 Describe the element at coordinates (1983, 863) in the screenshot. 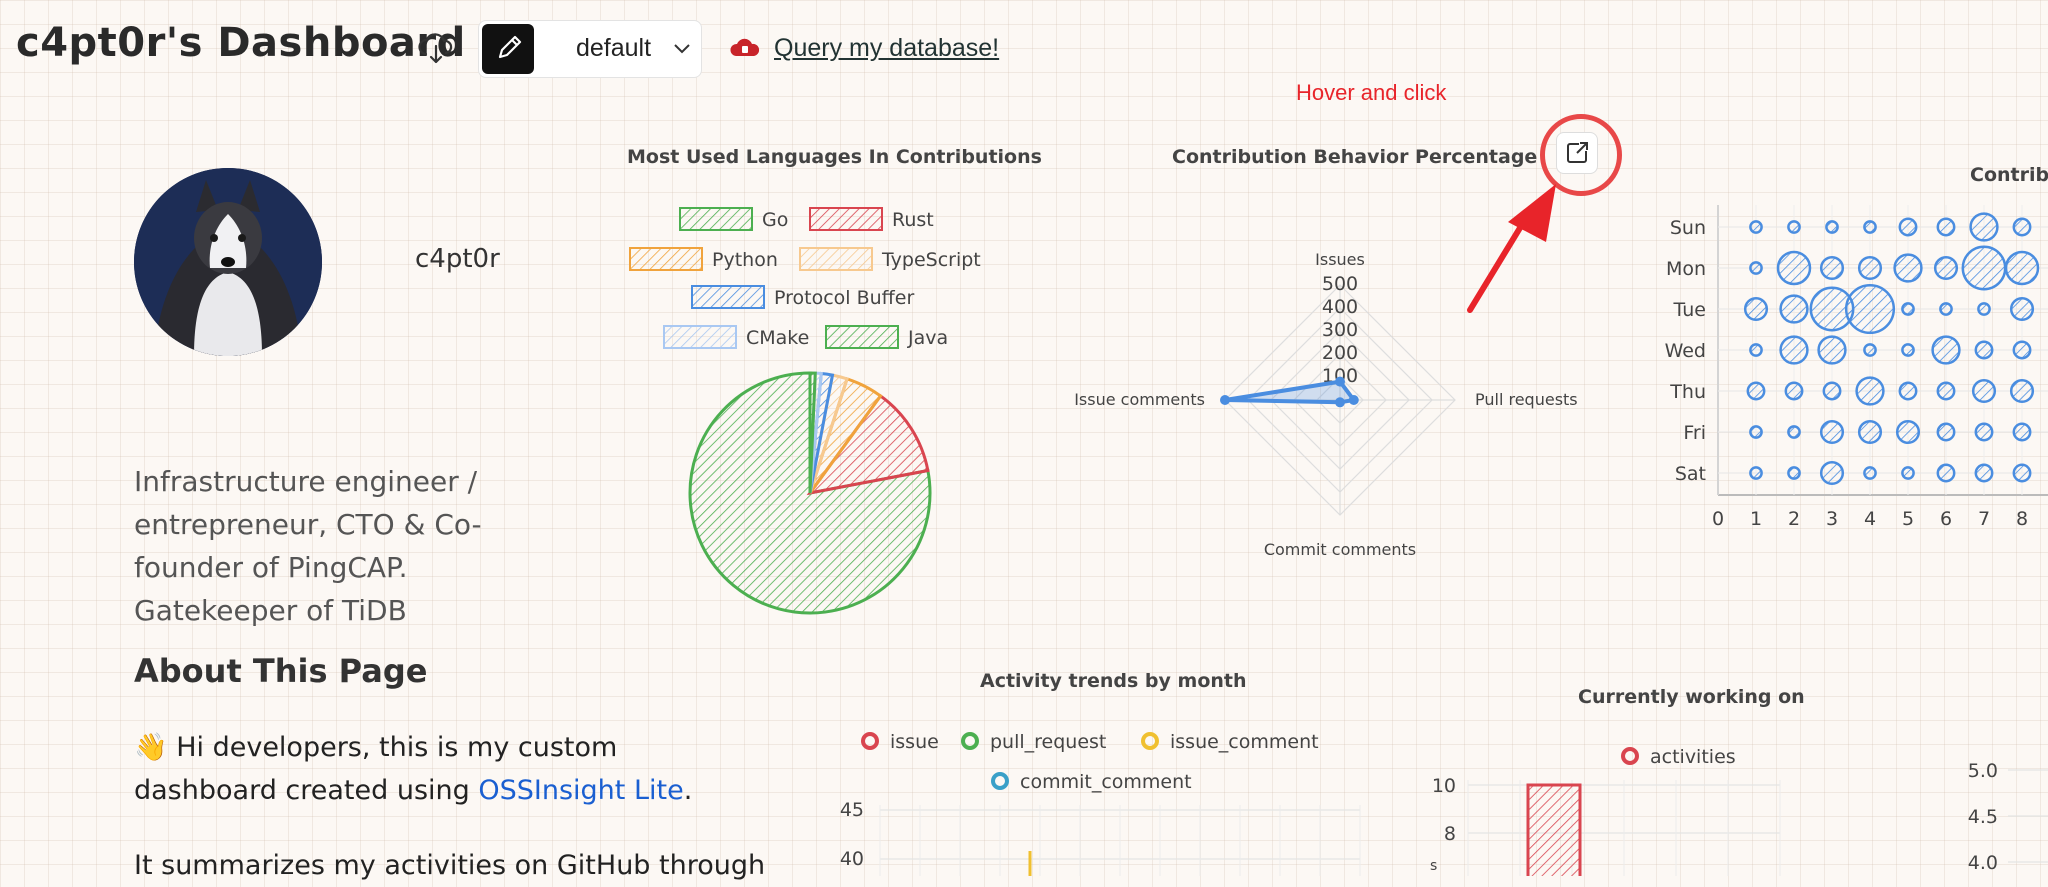

I see `y-tick-4.0: 4.0` at that location.